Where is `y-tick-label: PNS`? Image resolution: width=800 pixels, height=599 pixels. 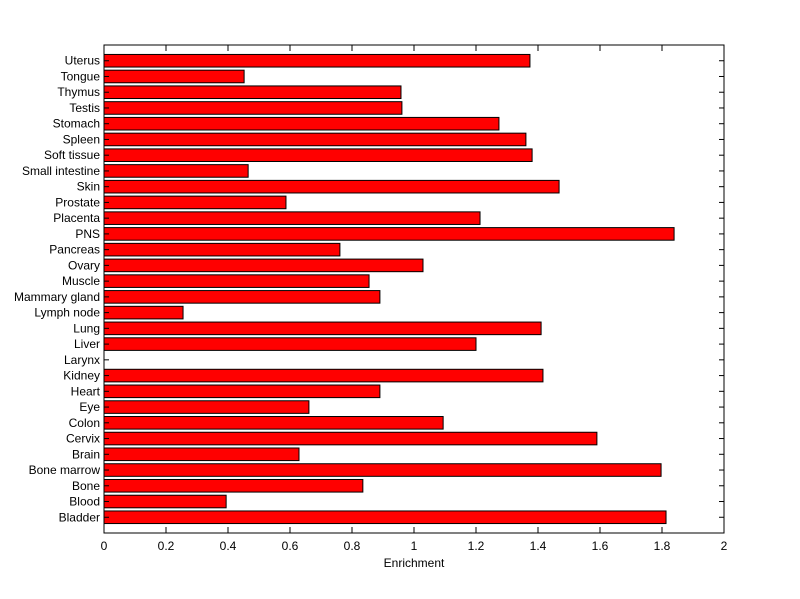 y-tick-label: PNS is located at coordinates (87, 234).